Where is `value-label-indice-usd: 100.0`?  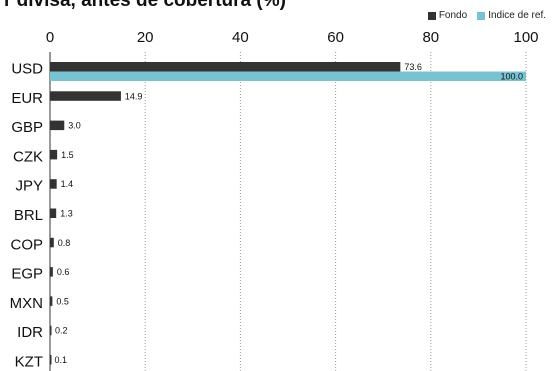 value-label-indice-usd: 100.0 is located at coordinates (511, 77).